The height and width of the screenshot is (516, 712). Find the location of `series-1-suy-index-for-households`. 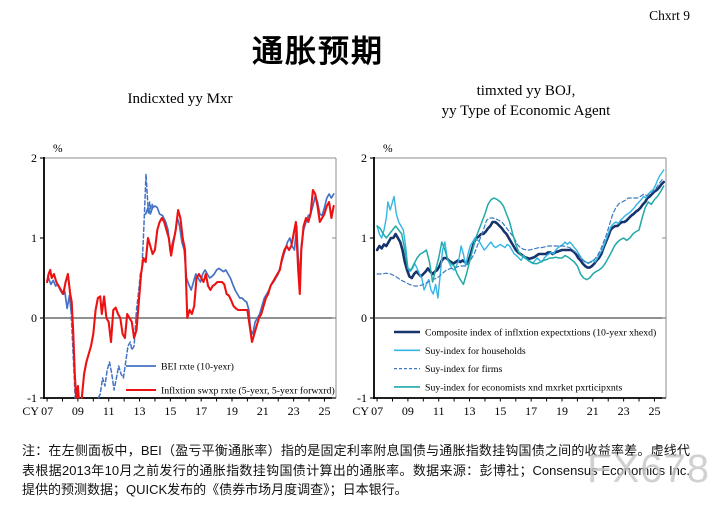

series-1-suy-index-for-households is located at coordinates (520, 234).